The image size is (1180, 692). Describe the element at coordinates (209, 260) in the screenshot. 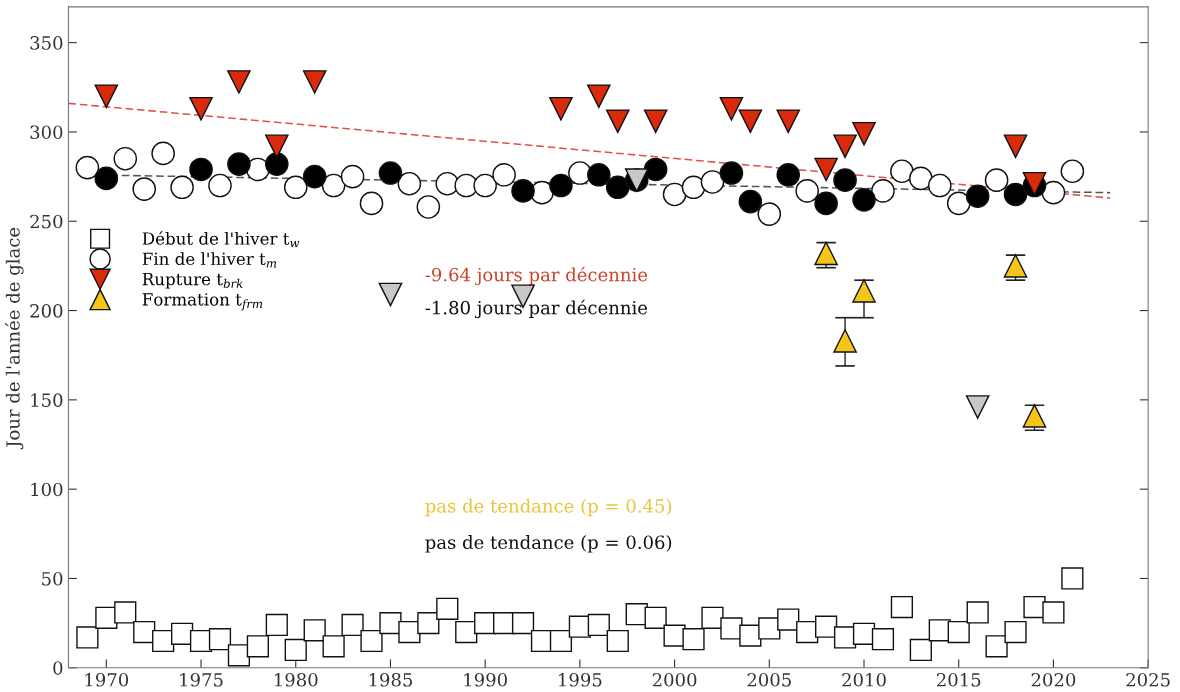

I see `legend-label: Fin de l'hiver t$_{m}$` at that location.